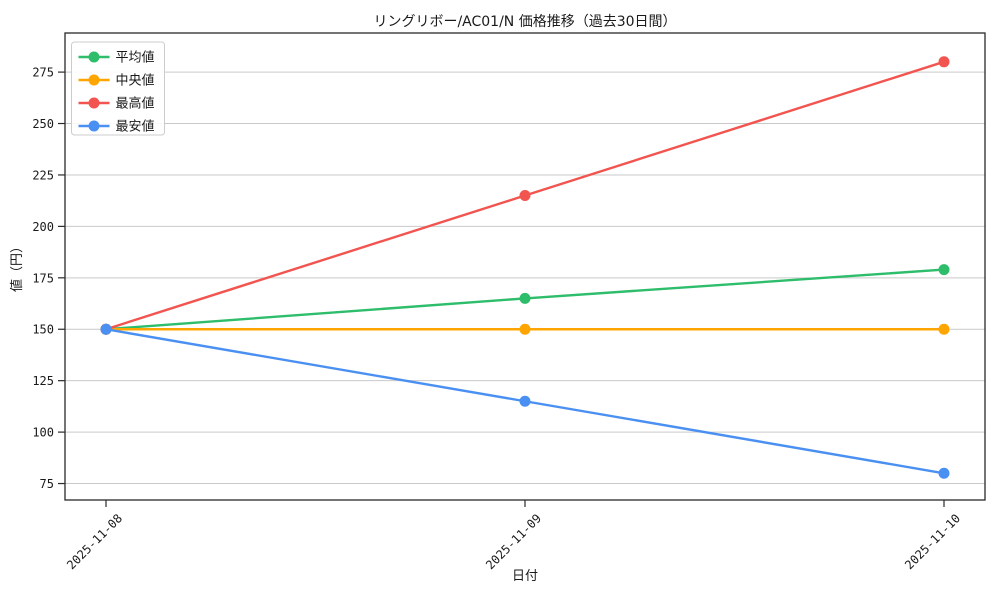 This screenshot has width=1000, height=600. Describe the element at coordinates (135, 81) in the screenshot. I see `legend-label-median: 中央値` at that location.